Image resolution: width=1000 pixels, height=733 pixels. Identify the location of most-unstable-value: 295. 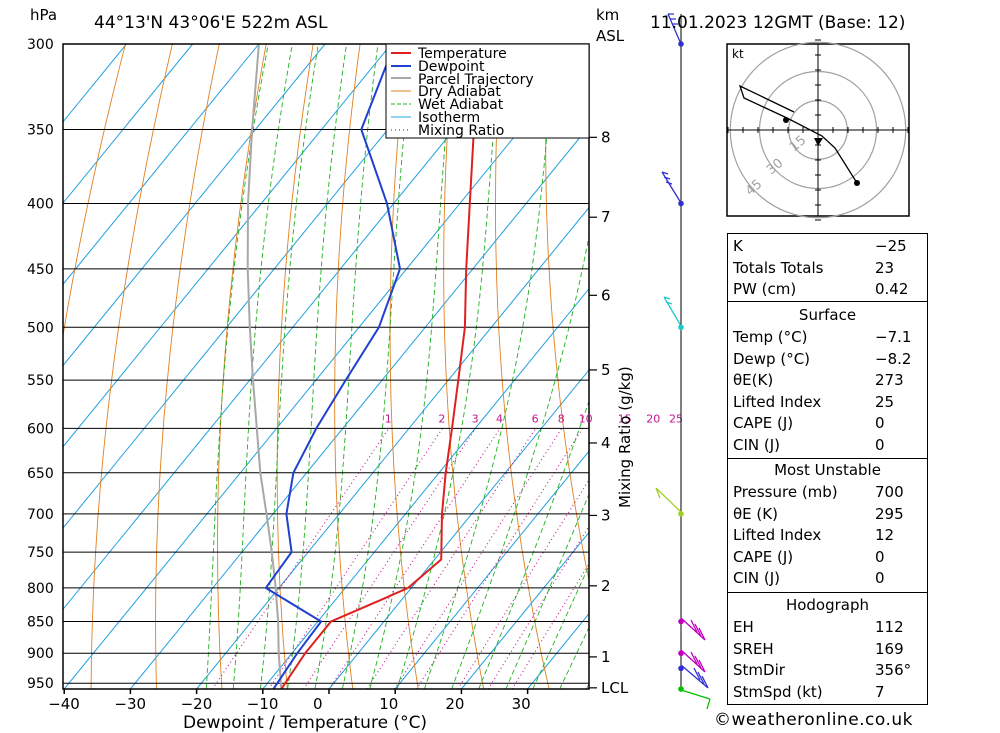
(889, 513).